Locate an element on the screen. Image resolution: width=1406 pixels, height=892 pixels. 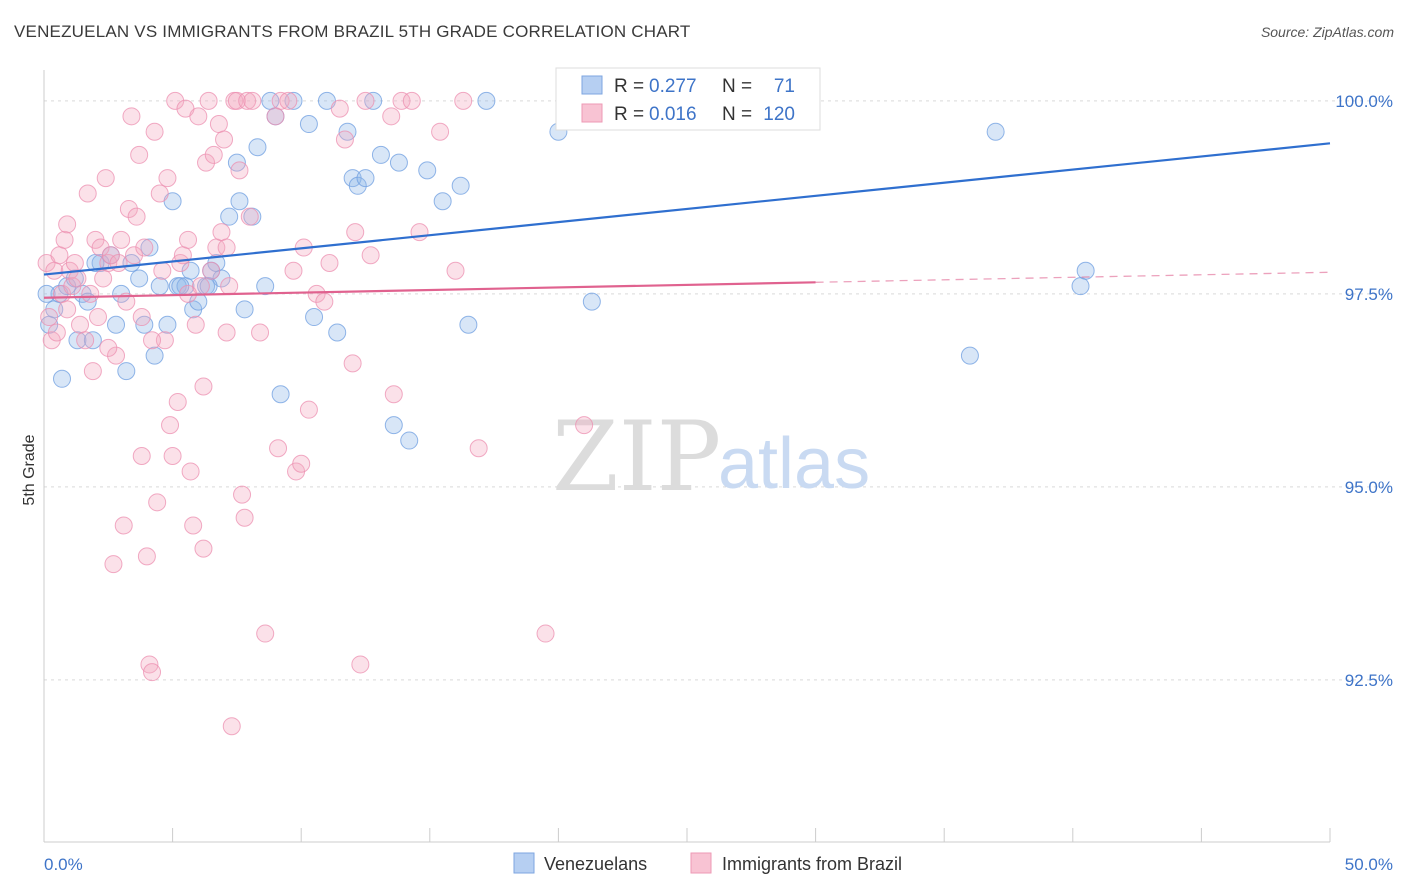
legend-n-value-1: 71 is located at coordinates (784, 86).